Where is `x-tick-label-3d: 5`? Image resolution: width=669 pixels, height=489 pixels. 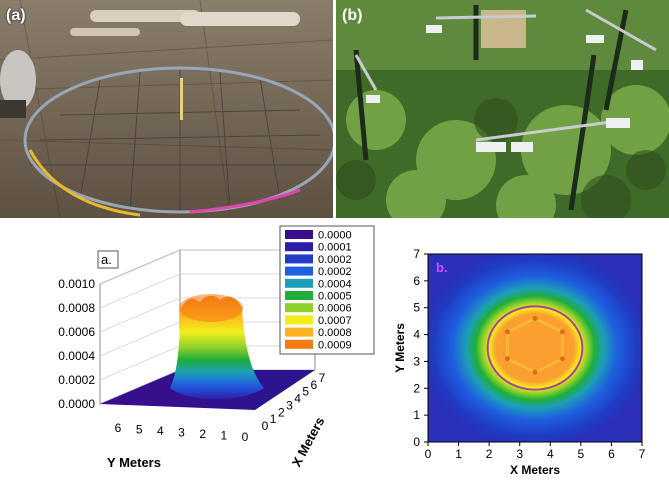 x-tick-label-3d: 5 is located at coordinates (305, 392).